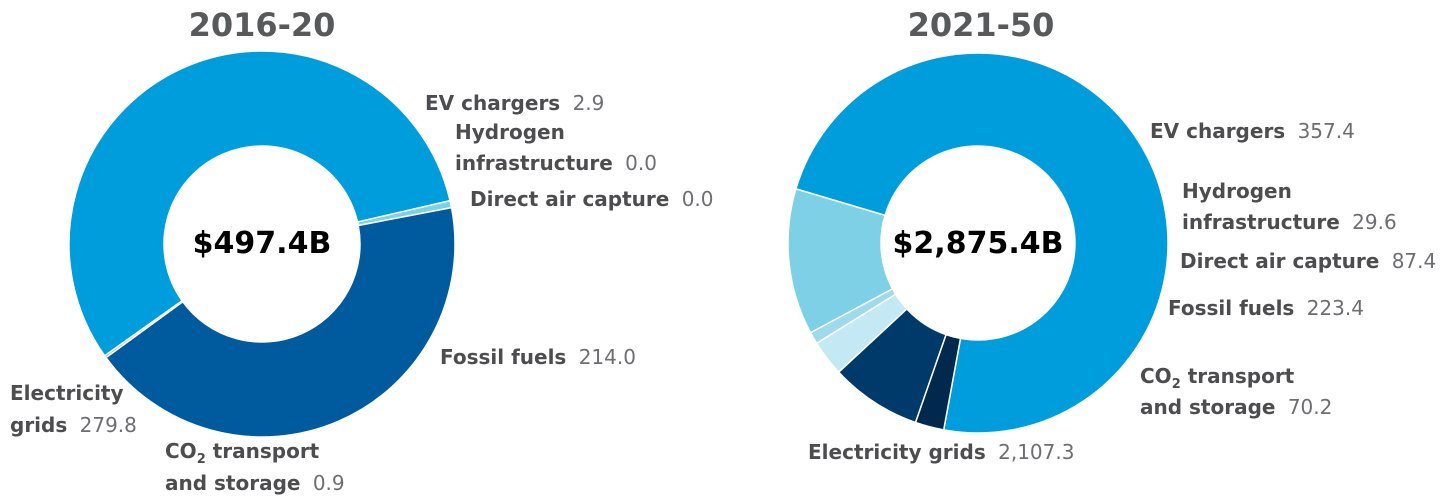 Image resolution: width=1453 pixels, height=497 pixels. What do you see at coordinates (589, 103) in the screenshot?
I see `slice-value: 2.9` at bounding box center [589, 103].